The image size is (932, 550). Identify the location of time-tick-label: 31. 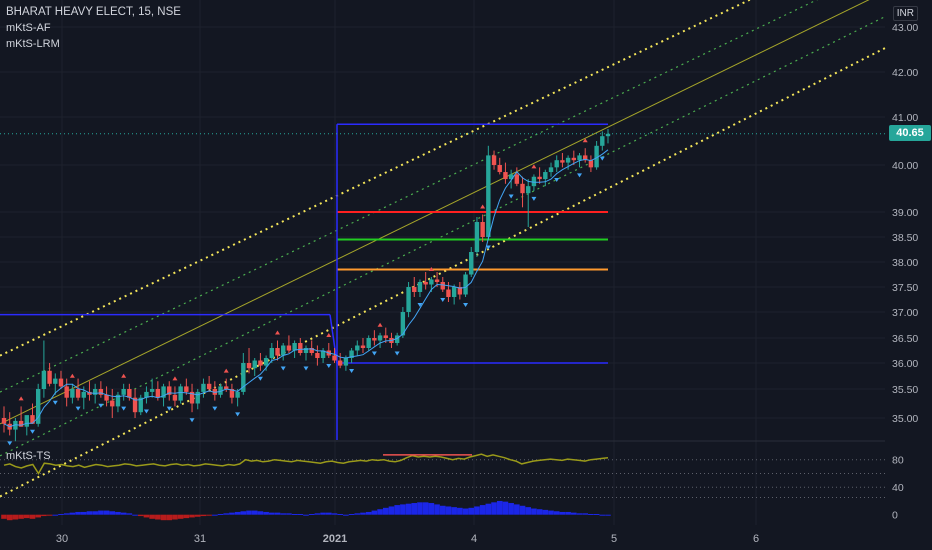
(200, 539).